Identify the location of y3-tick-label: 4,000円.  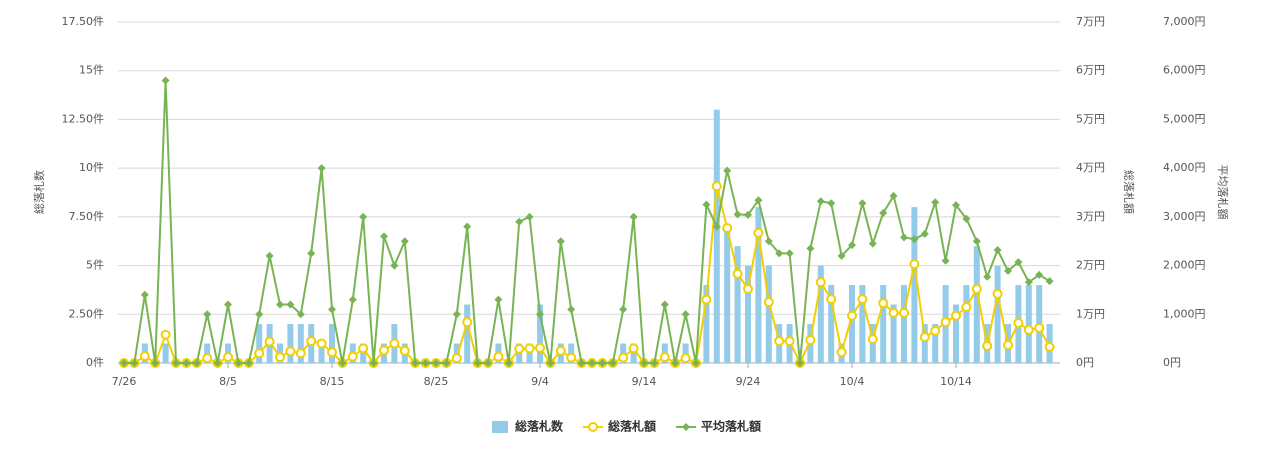
(1184, 167).